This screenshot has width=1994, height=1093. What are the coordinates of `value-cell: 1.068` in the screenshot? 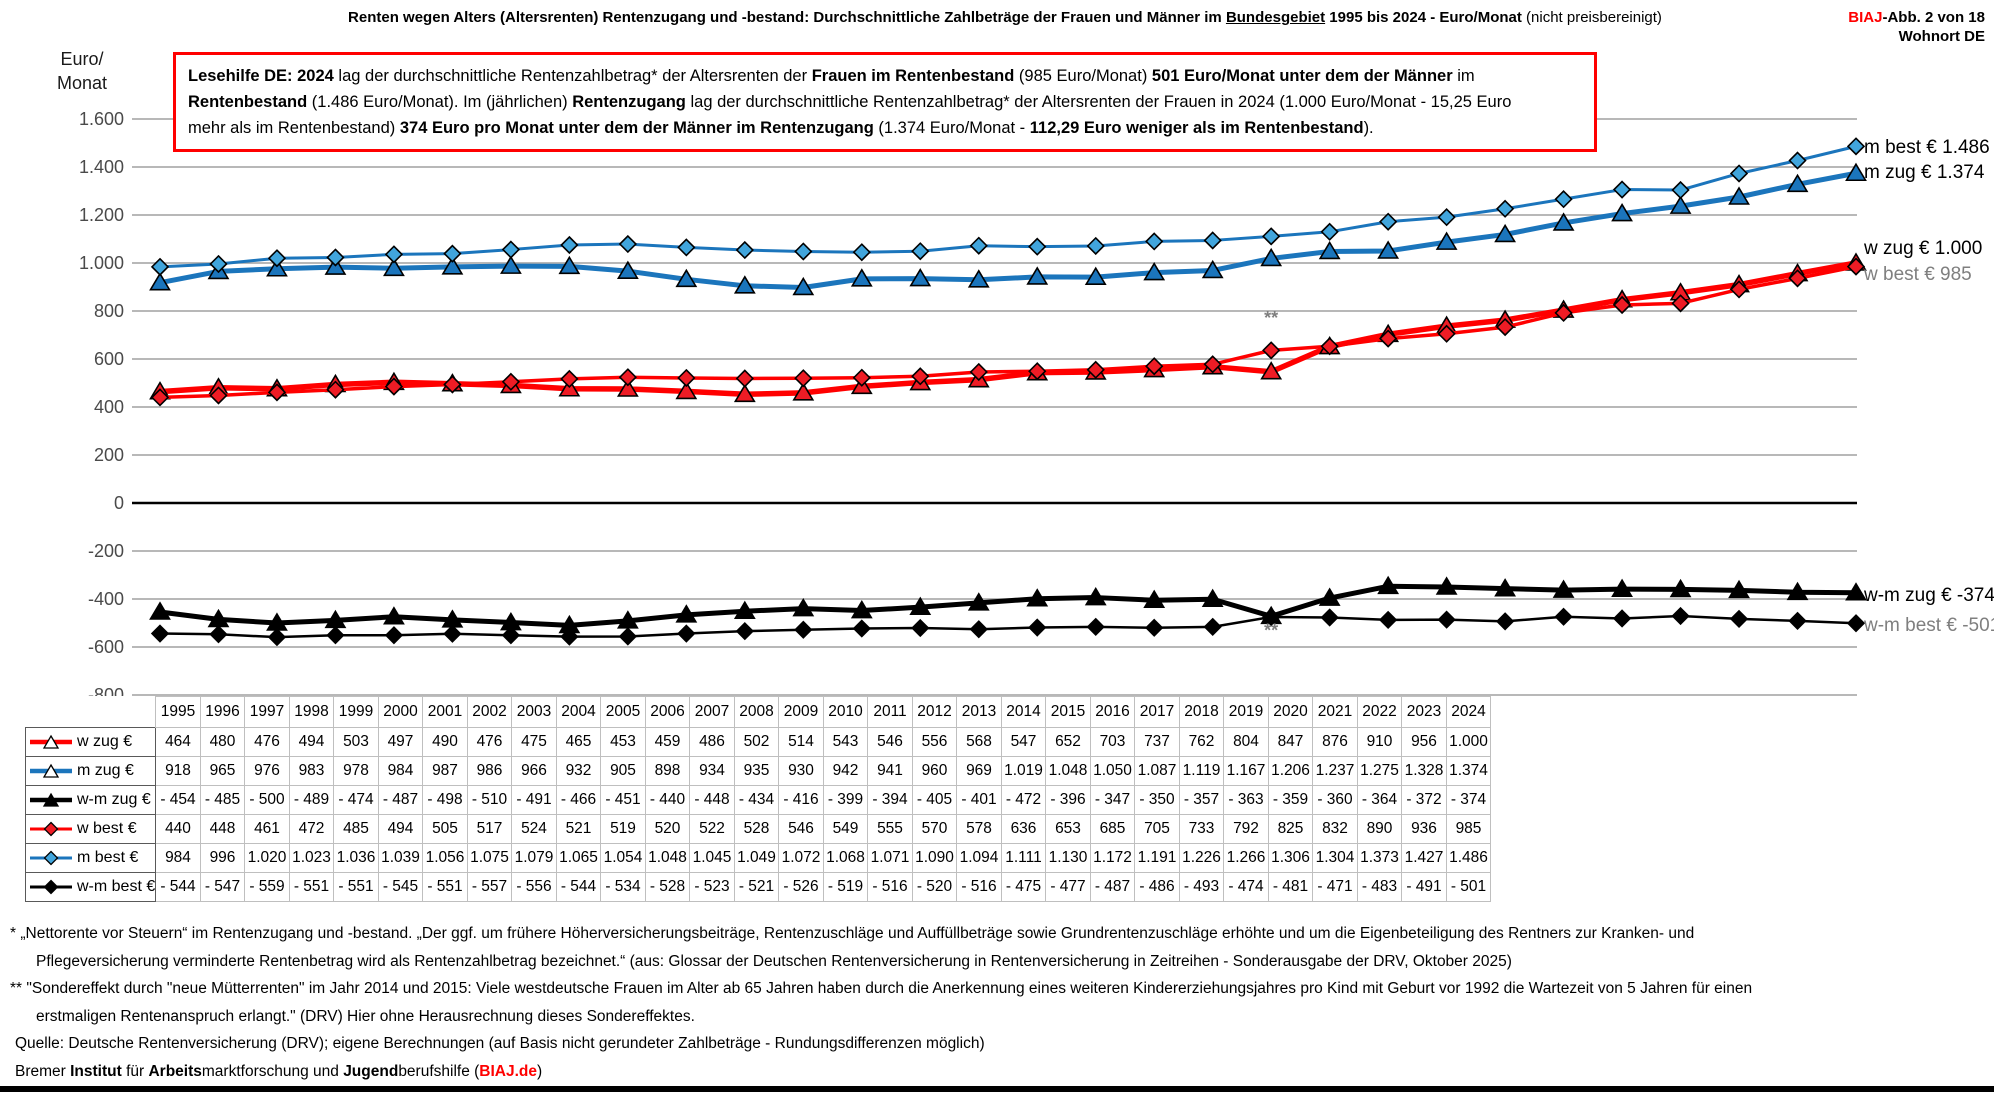 It's located at (845, 858).